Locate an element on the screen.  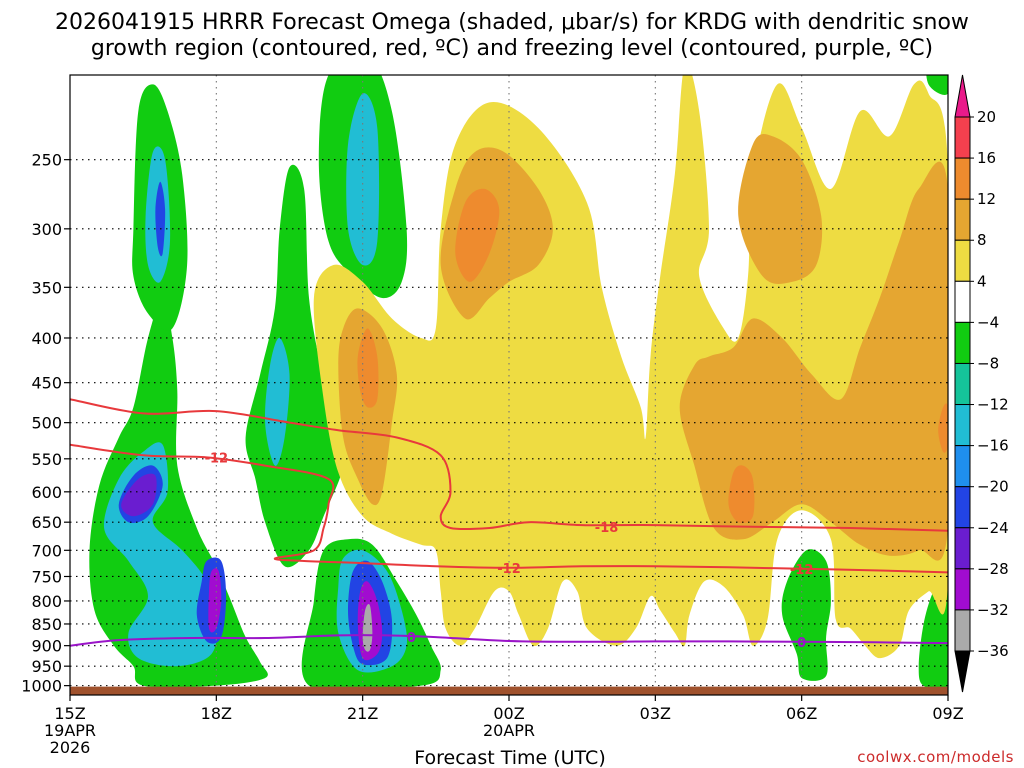
y-tick-label-550: 550 is located at coordinates (46, 459).